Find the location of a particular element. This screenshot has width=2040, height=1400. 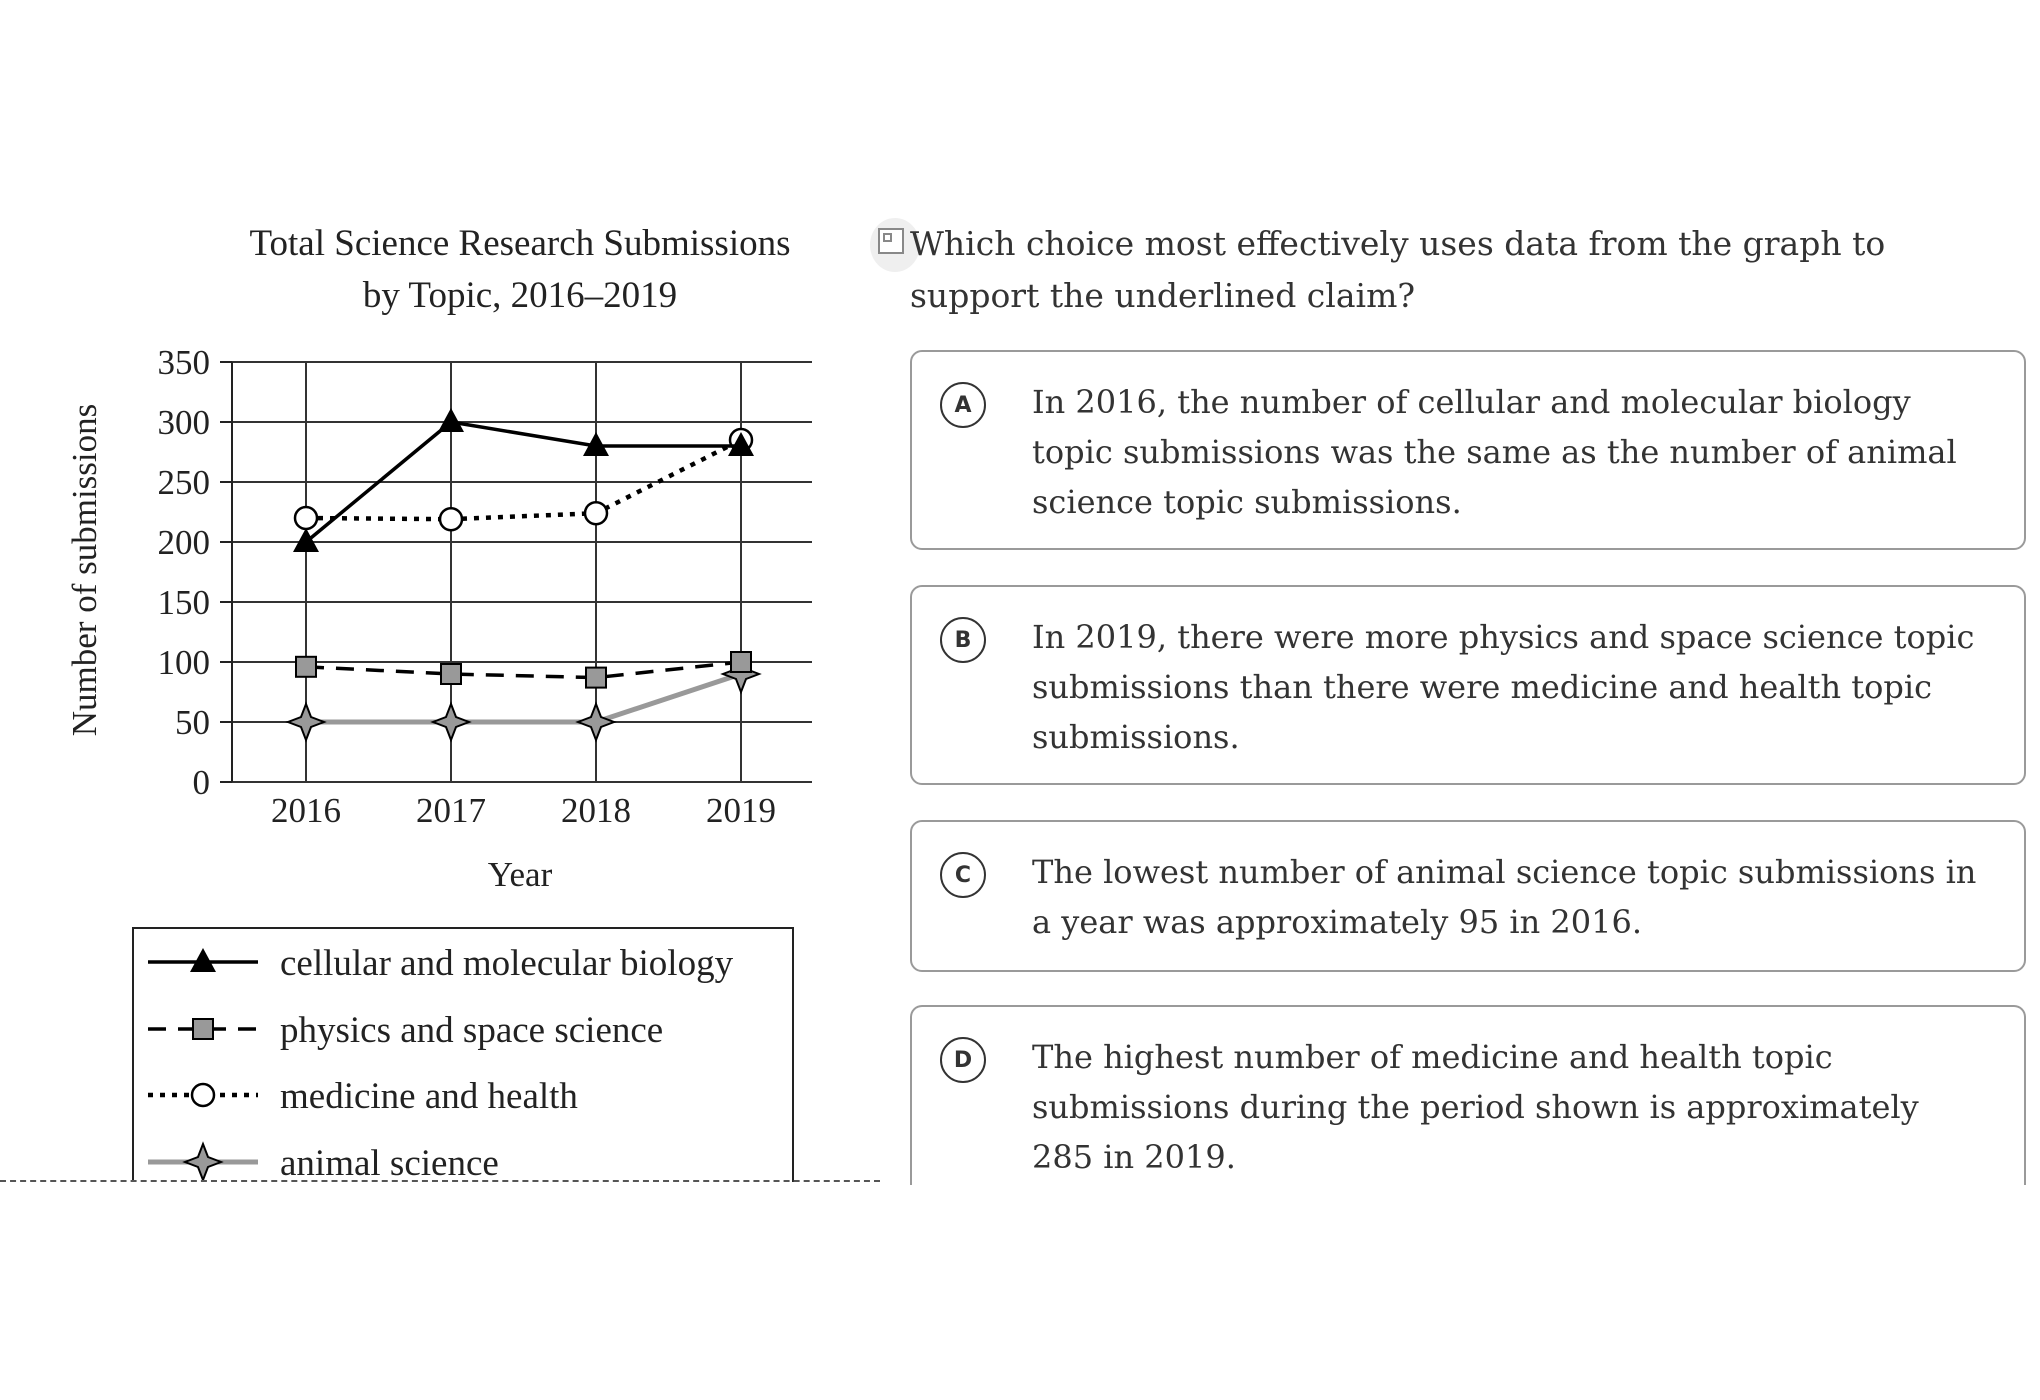

y-tick-label: 200 is located at coordinates (184, 542).